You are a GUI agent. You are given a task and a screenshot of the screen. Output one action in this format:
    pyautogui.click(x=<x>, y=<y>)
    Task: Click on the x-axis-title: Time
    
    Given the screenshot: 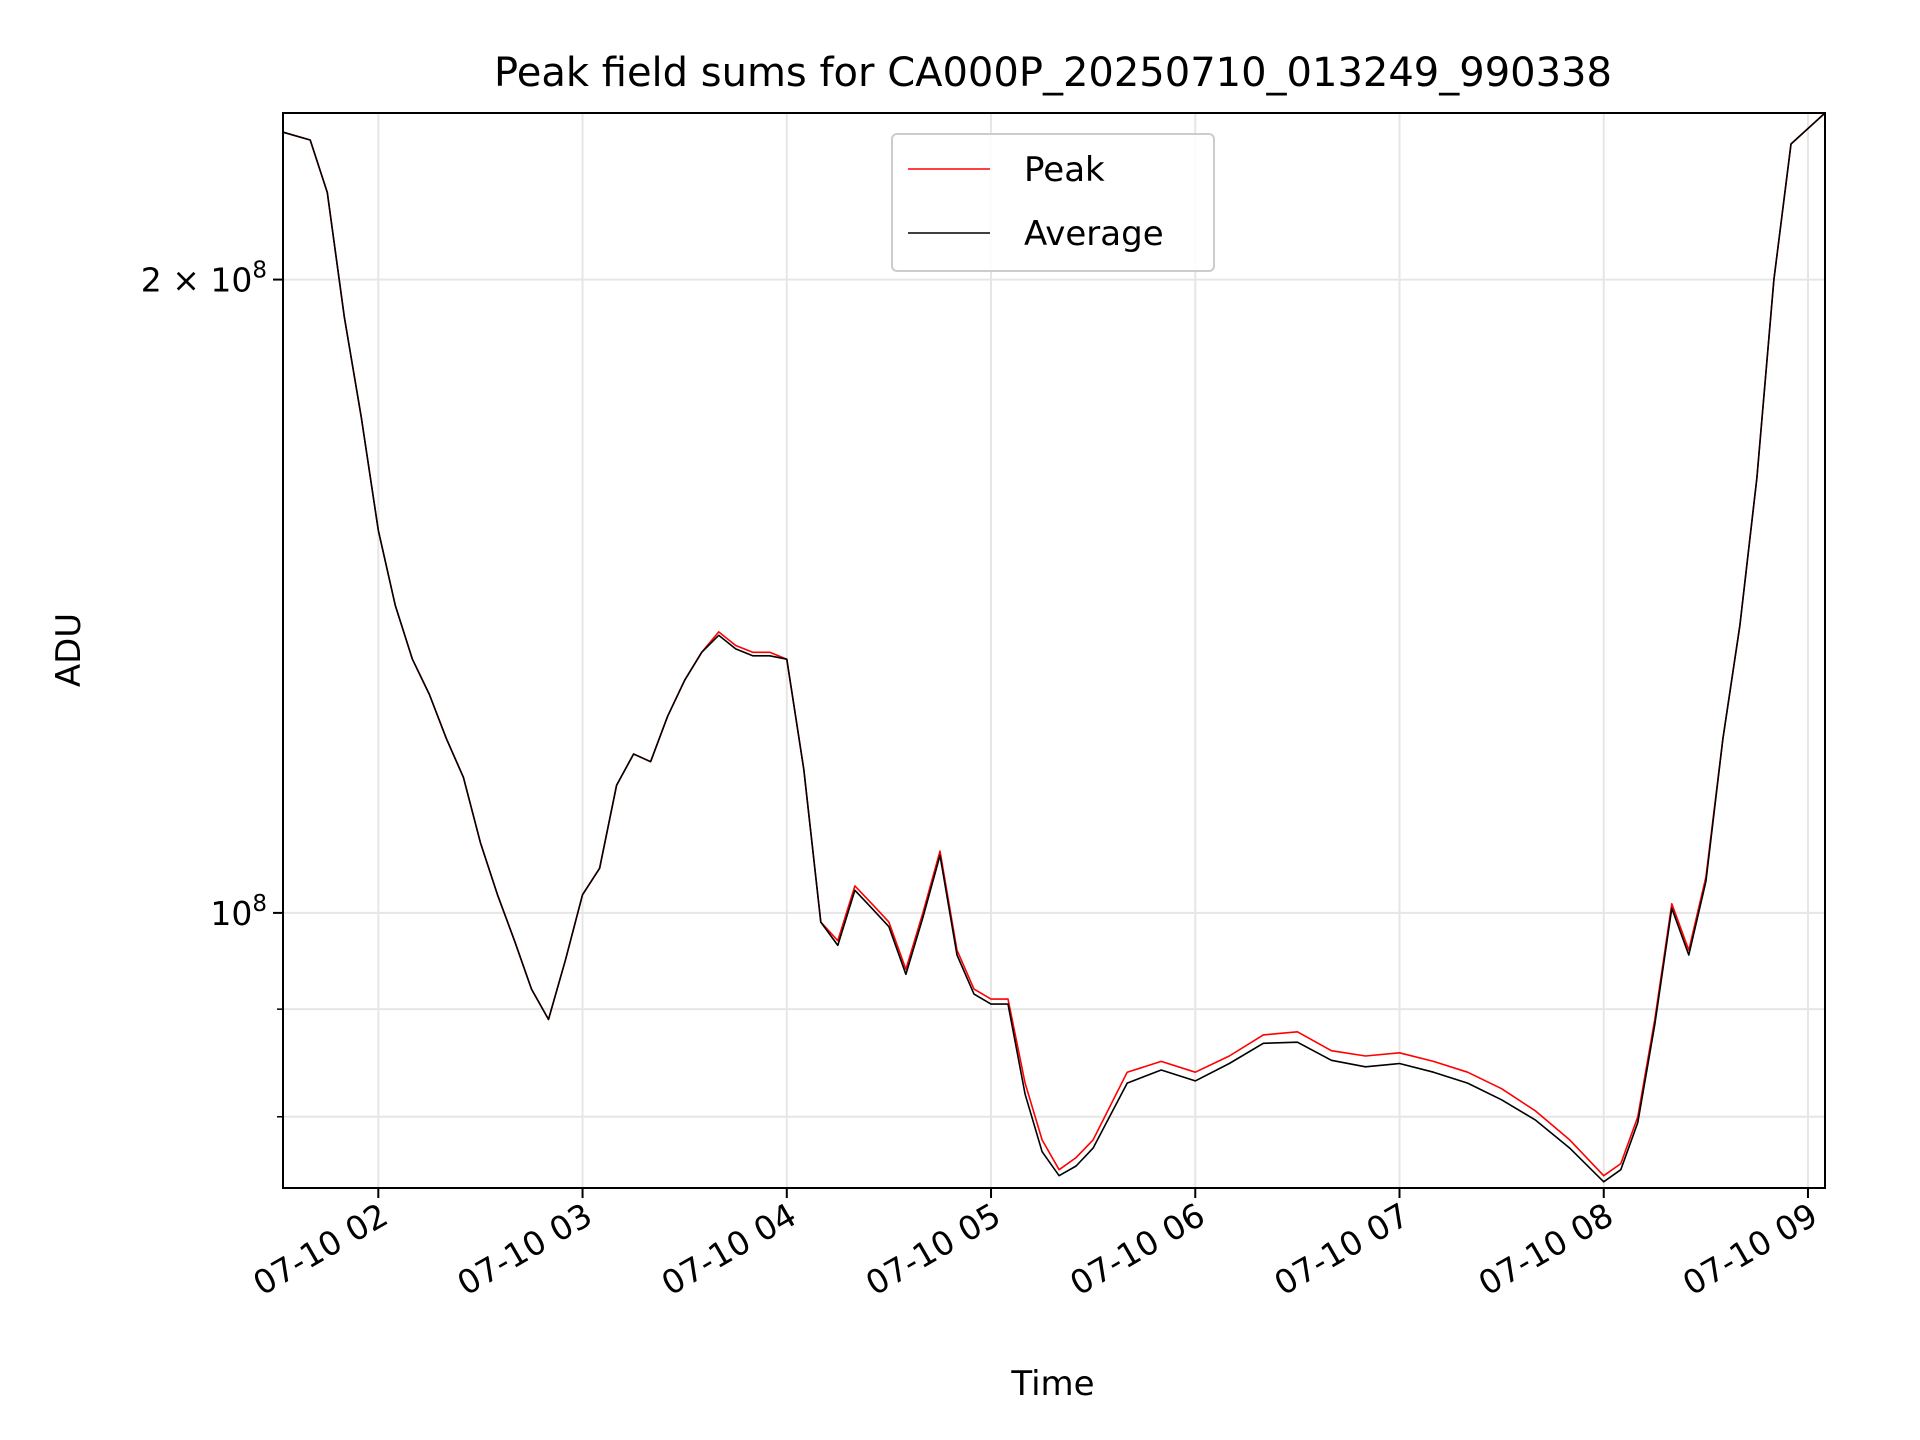 What is the action you would take?
    pyautogui.click(x=1052, y=1384)
    